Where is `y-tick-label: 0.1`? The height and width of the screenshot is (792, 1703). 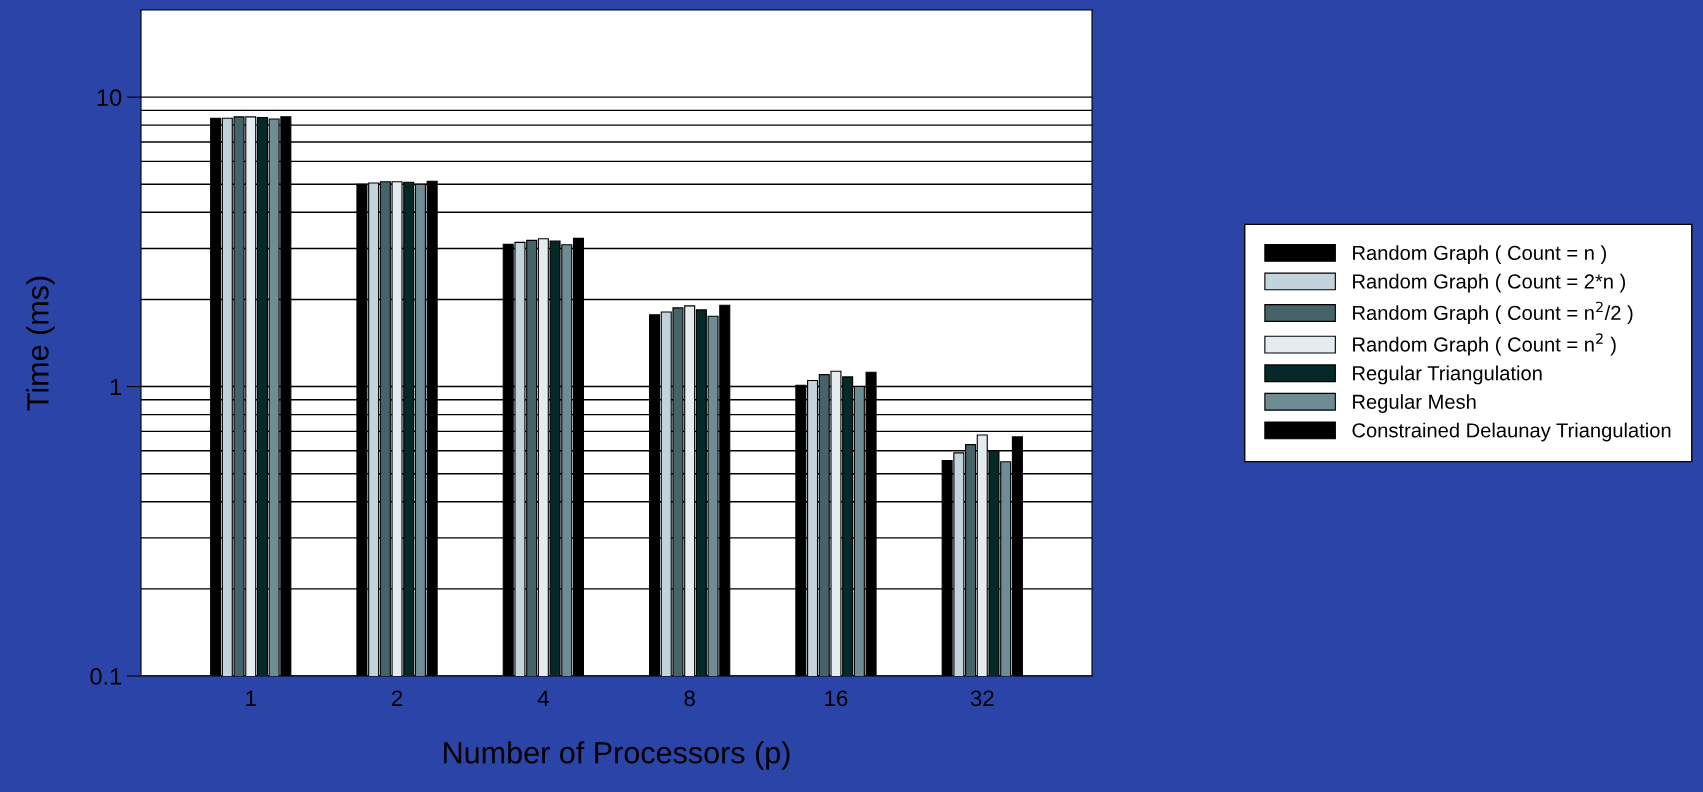
y-tick-label: 0.1 is located at coordinates (106, 676).